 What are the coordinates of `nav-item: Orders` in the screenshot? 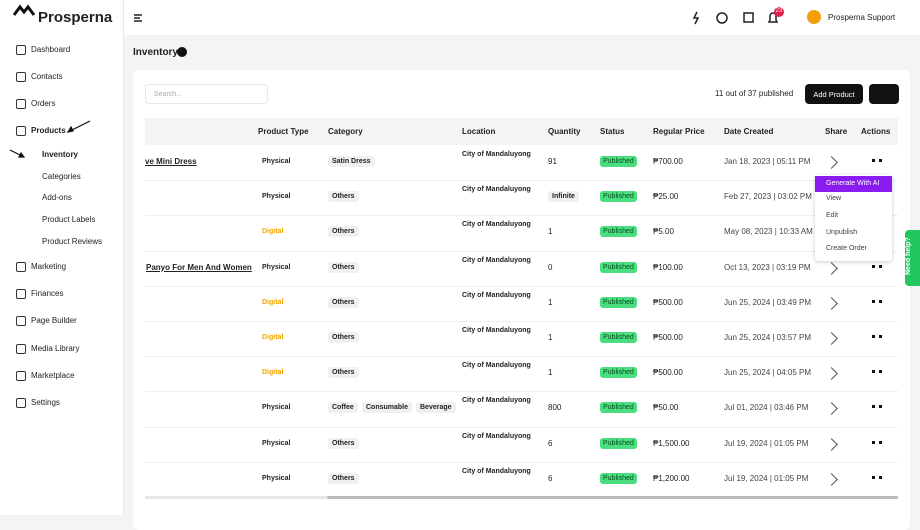 It's located at (43, 103).